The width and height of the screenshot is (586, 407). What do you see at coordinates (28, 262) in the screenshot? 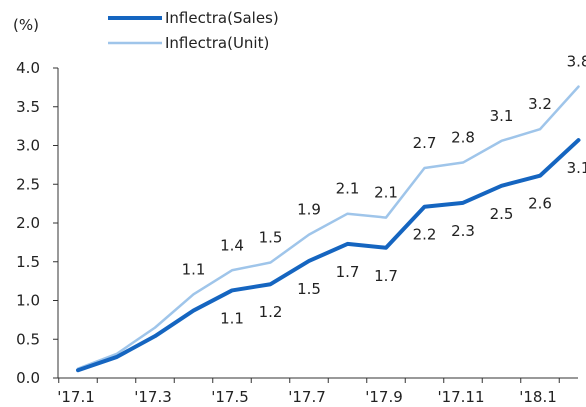
I see `y-tick-label: 1.5` at bounding box center [28, 262].